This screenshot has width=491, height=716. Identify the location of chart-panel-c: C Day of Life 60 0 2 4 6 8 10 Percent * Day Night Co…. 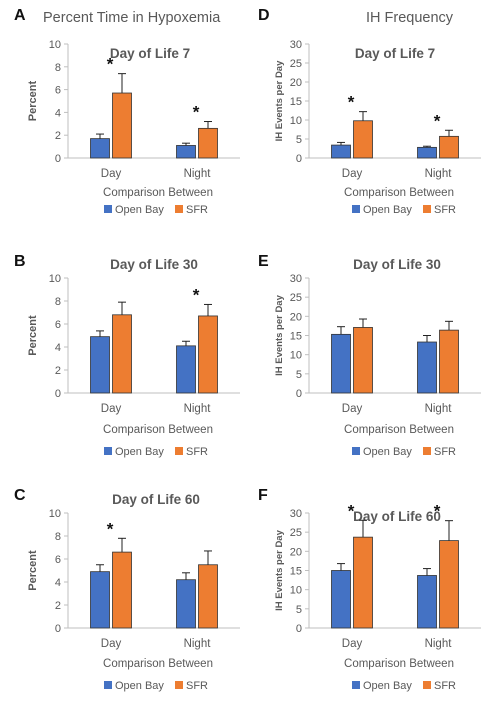
(127, 589).